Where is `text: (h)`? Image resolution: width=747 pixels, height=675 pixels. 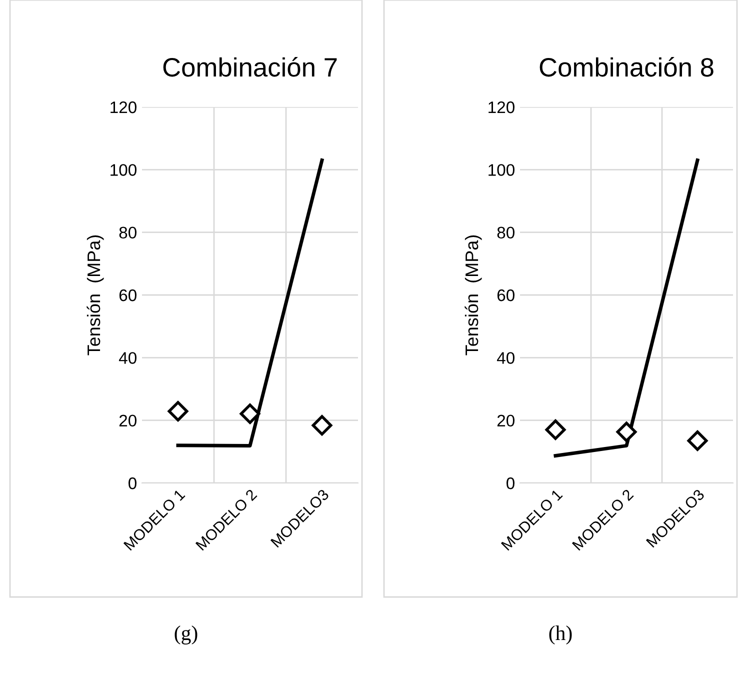 text: (h) is located at coordinates (560, 635).